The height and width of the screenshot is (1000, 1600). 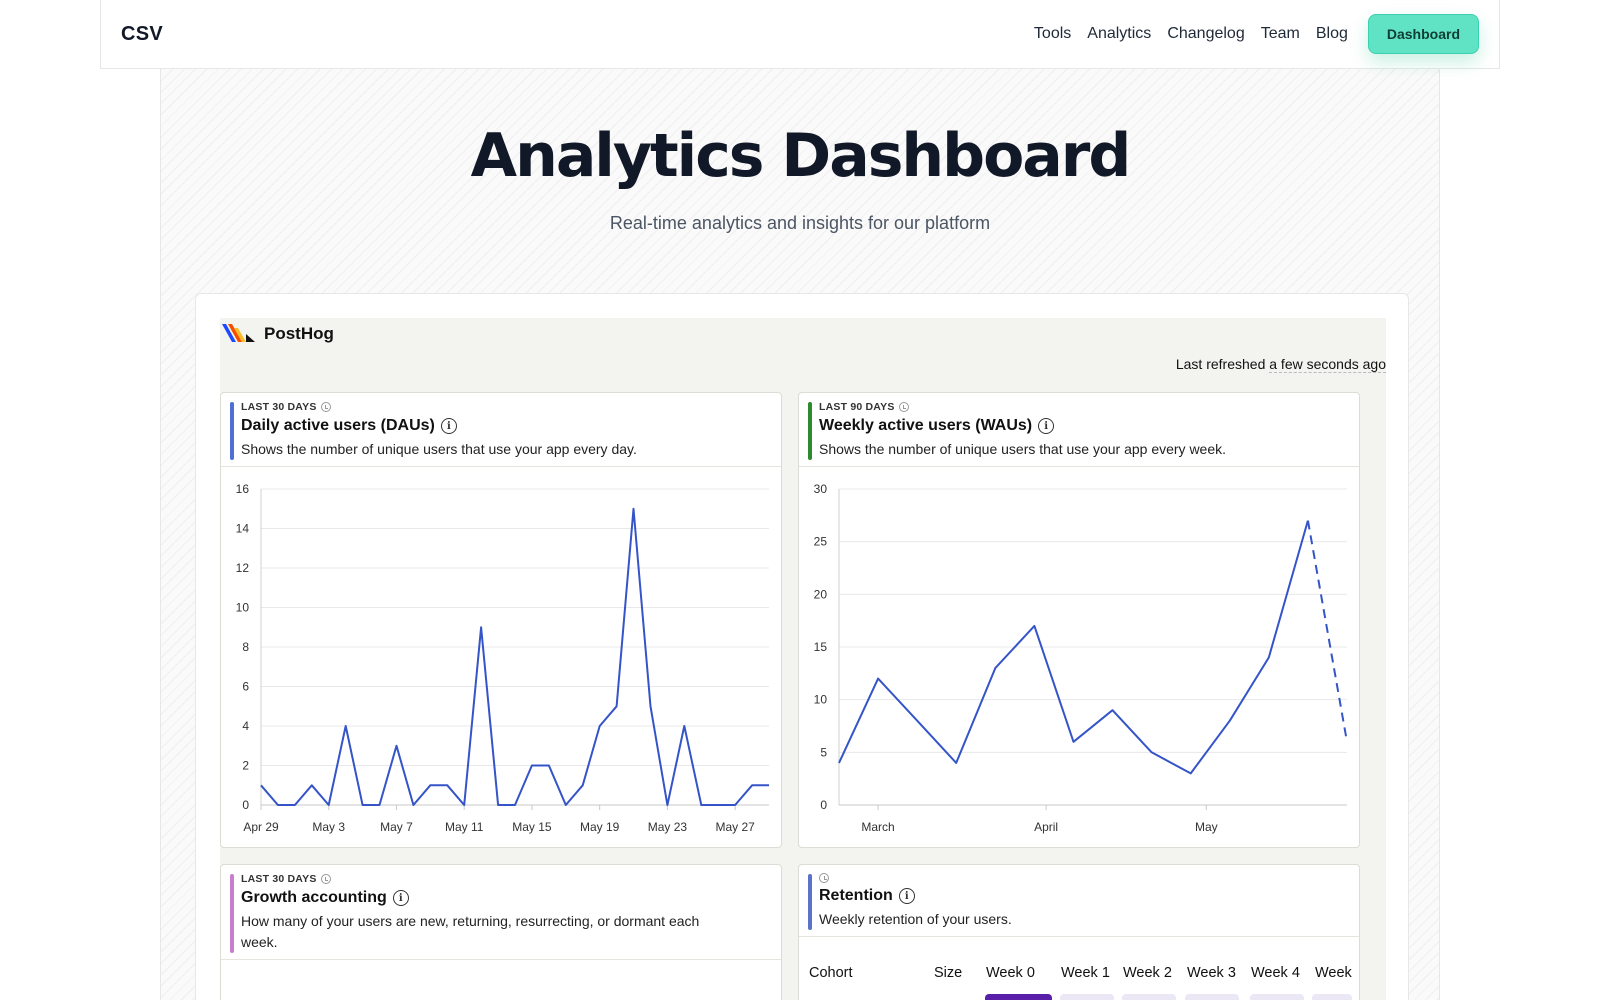 I want to click on retention-cell-week3, so click(x=1212, y=997).